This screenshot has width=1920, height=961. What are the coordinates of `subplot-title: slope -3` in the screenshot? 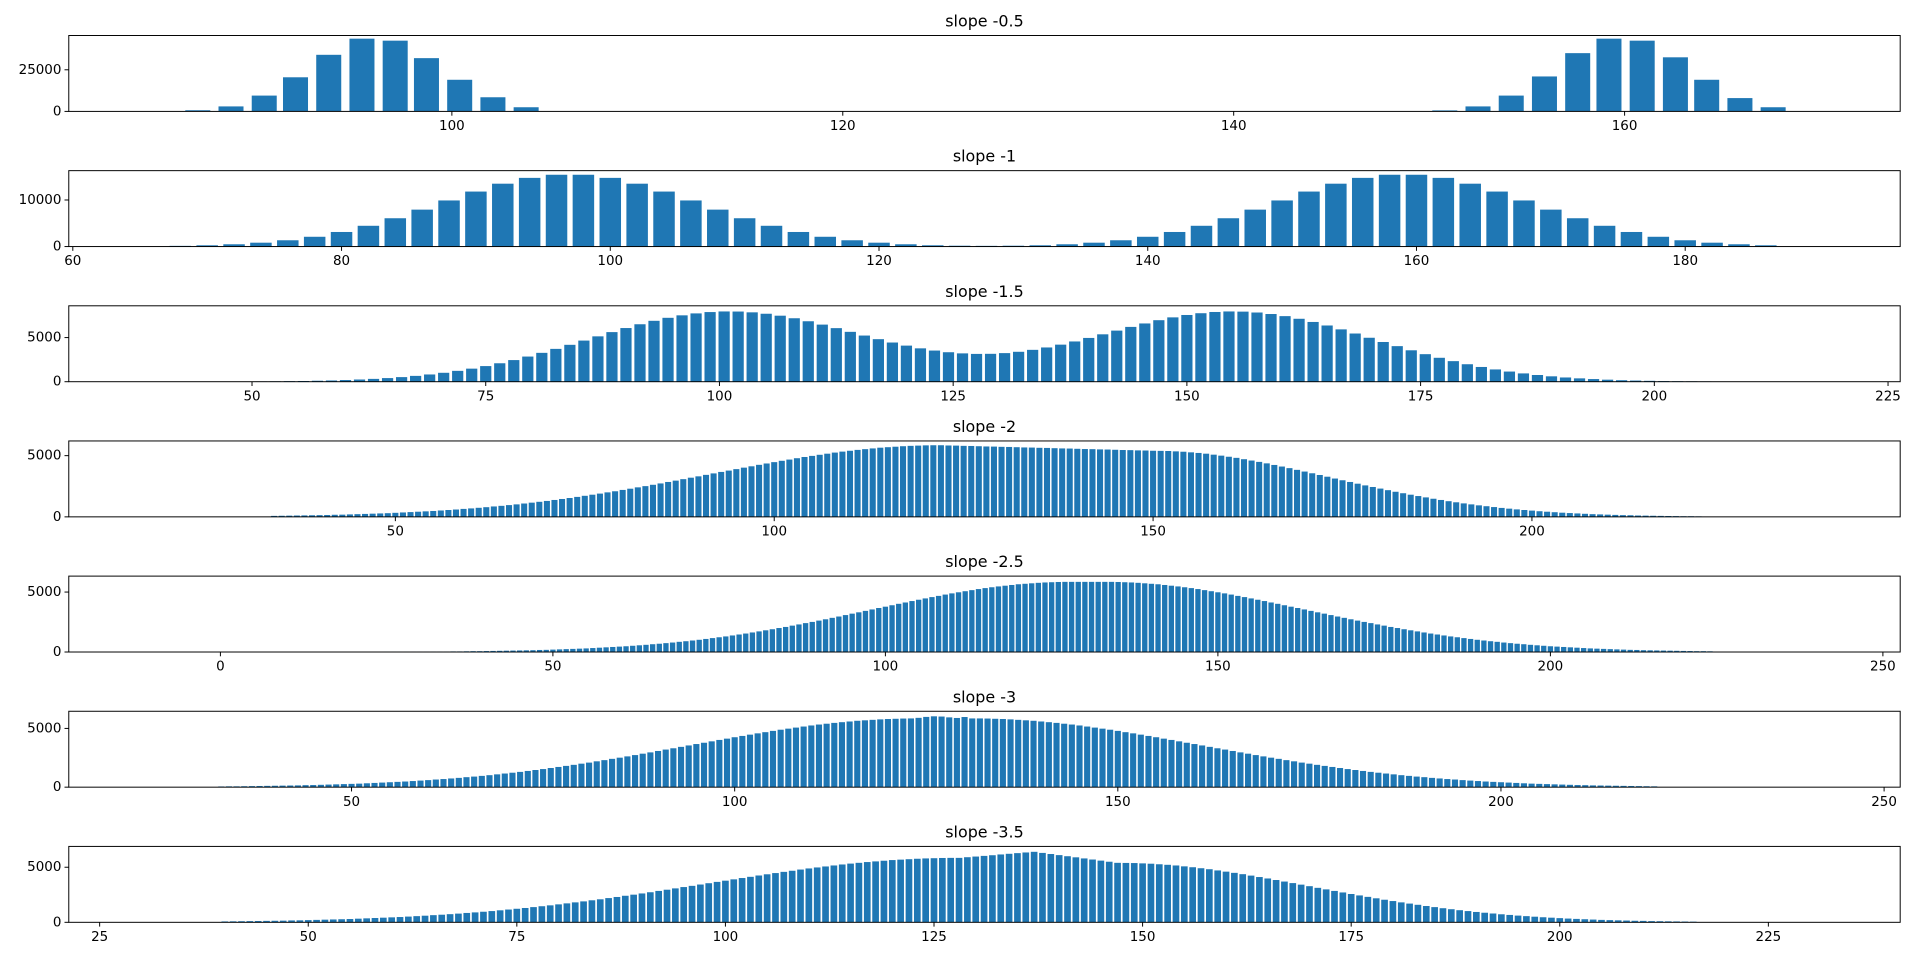 It's located at (984, 696).